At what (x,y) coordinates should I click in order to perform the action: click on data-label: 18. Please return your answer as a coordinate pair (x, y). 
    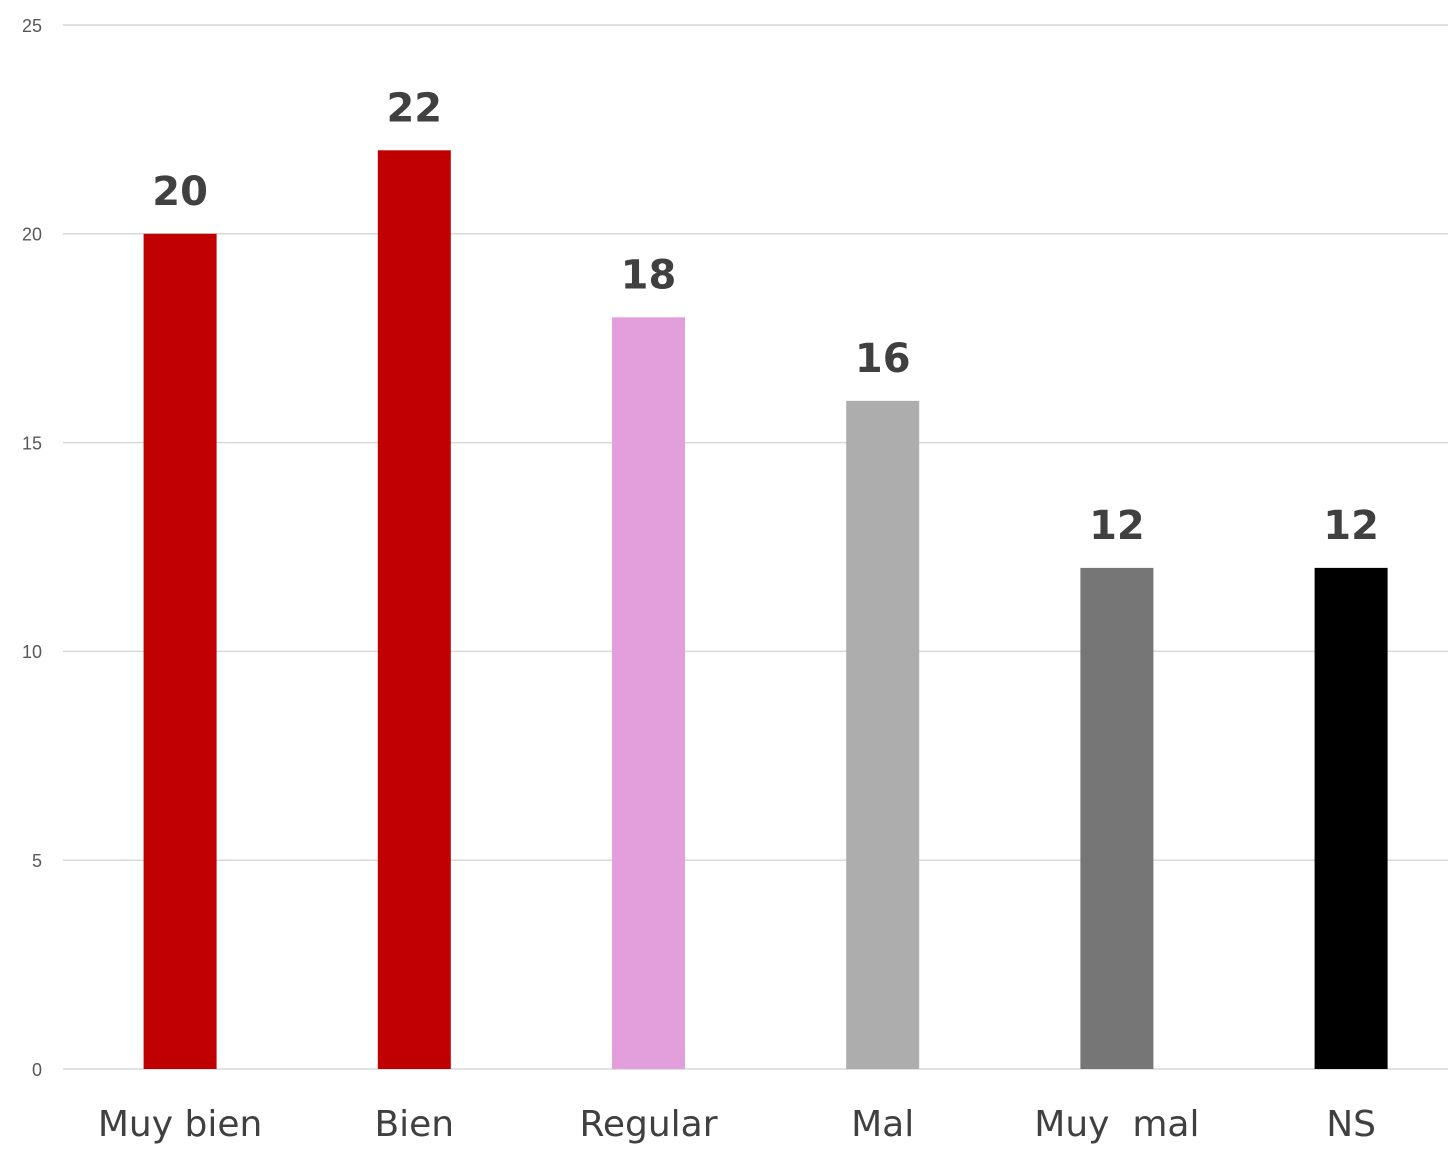
    Looking at the image, I should click on (649, 275).